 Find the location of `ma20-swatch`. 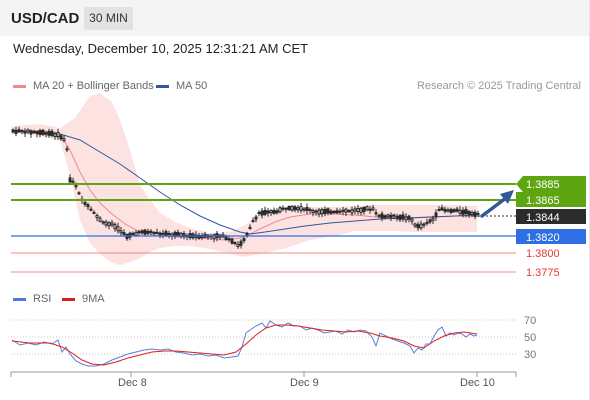

ma20-swatch is located at coordinates (19, 86).